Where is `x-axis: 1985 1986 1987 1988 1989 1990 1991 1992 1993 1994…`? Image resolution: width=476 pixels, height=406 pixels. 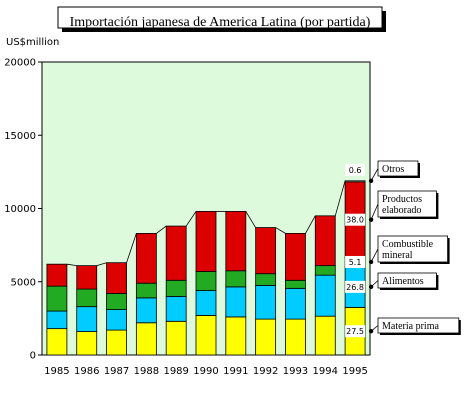 x-axis: 1985 1986 1987 1988 1989 1990 1991 1992 1993 1994… is located at coordinates (206, 371).